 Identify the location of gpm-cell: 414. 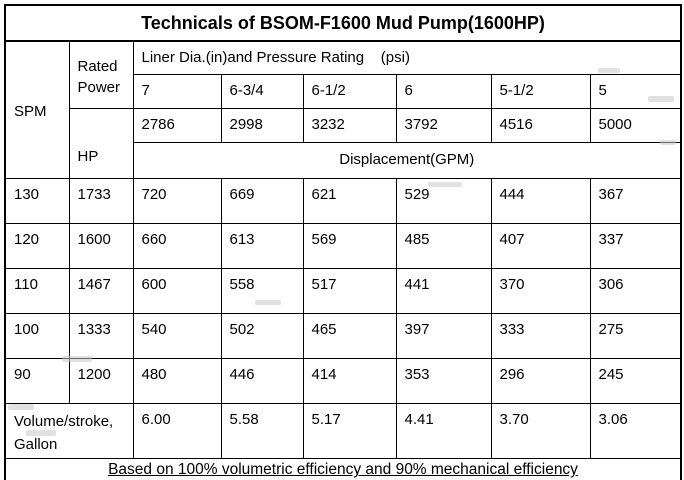
(349, 380).